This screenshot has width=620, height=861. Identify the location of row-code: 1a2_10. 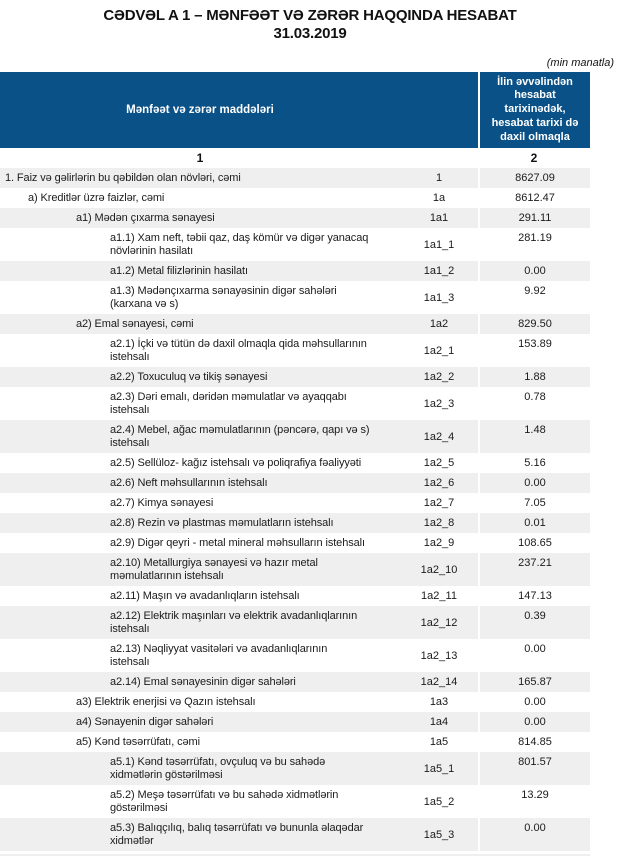
(439, 569).